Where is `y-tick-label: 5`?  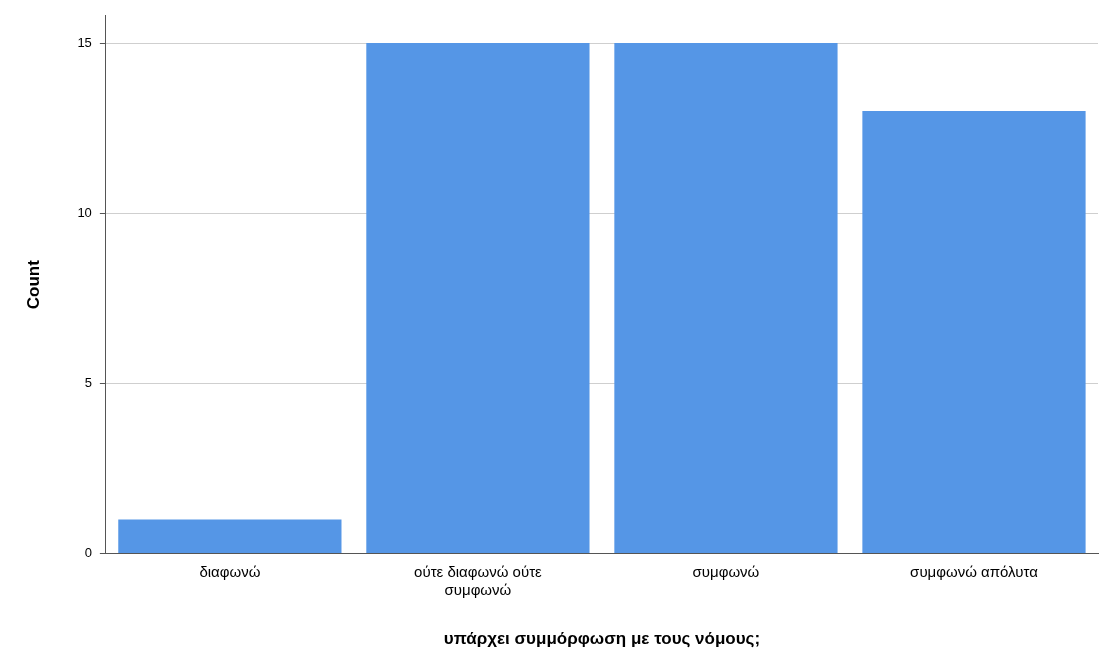
y-tick-label: 5 is located at coordinates (88, 382).